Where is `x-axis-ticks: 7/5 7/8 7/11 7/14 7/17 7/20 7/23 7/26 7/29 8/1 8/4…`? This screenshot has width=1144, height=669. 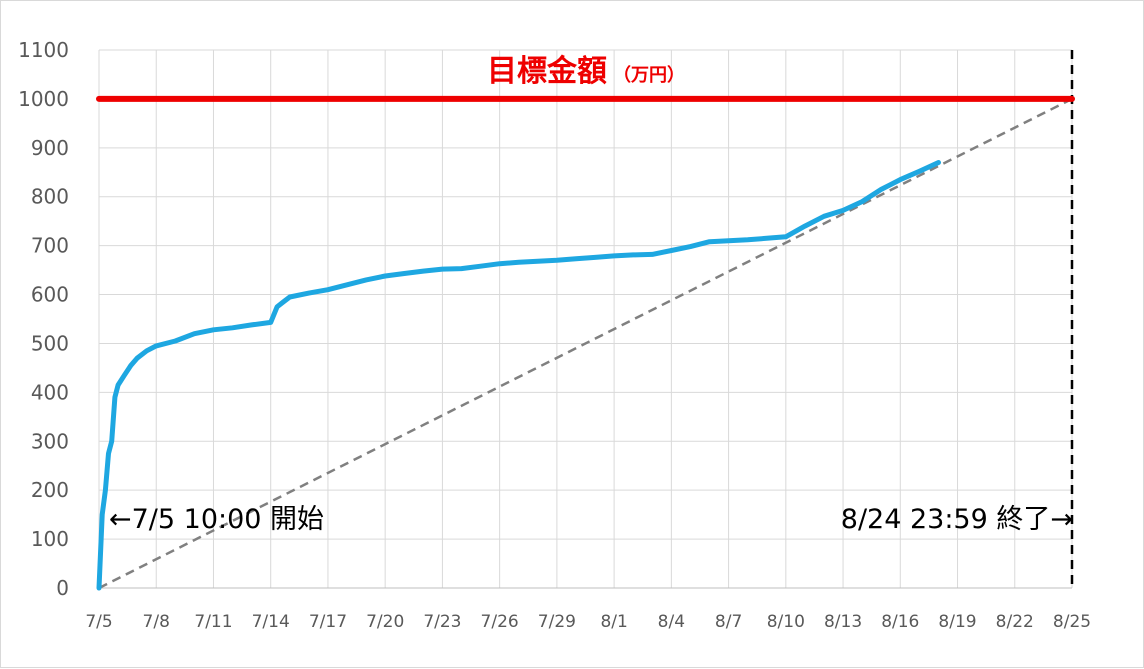
x-axis-ticks: 7/5 7/8 7/11 7/14 7/17 7/20 7/23 7/26 7/29 8/1 8/4… is located at coordinates (588, 622).